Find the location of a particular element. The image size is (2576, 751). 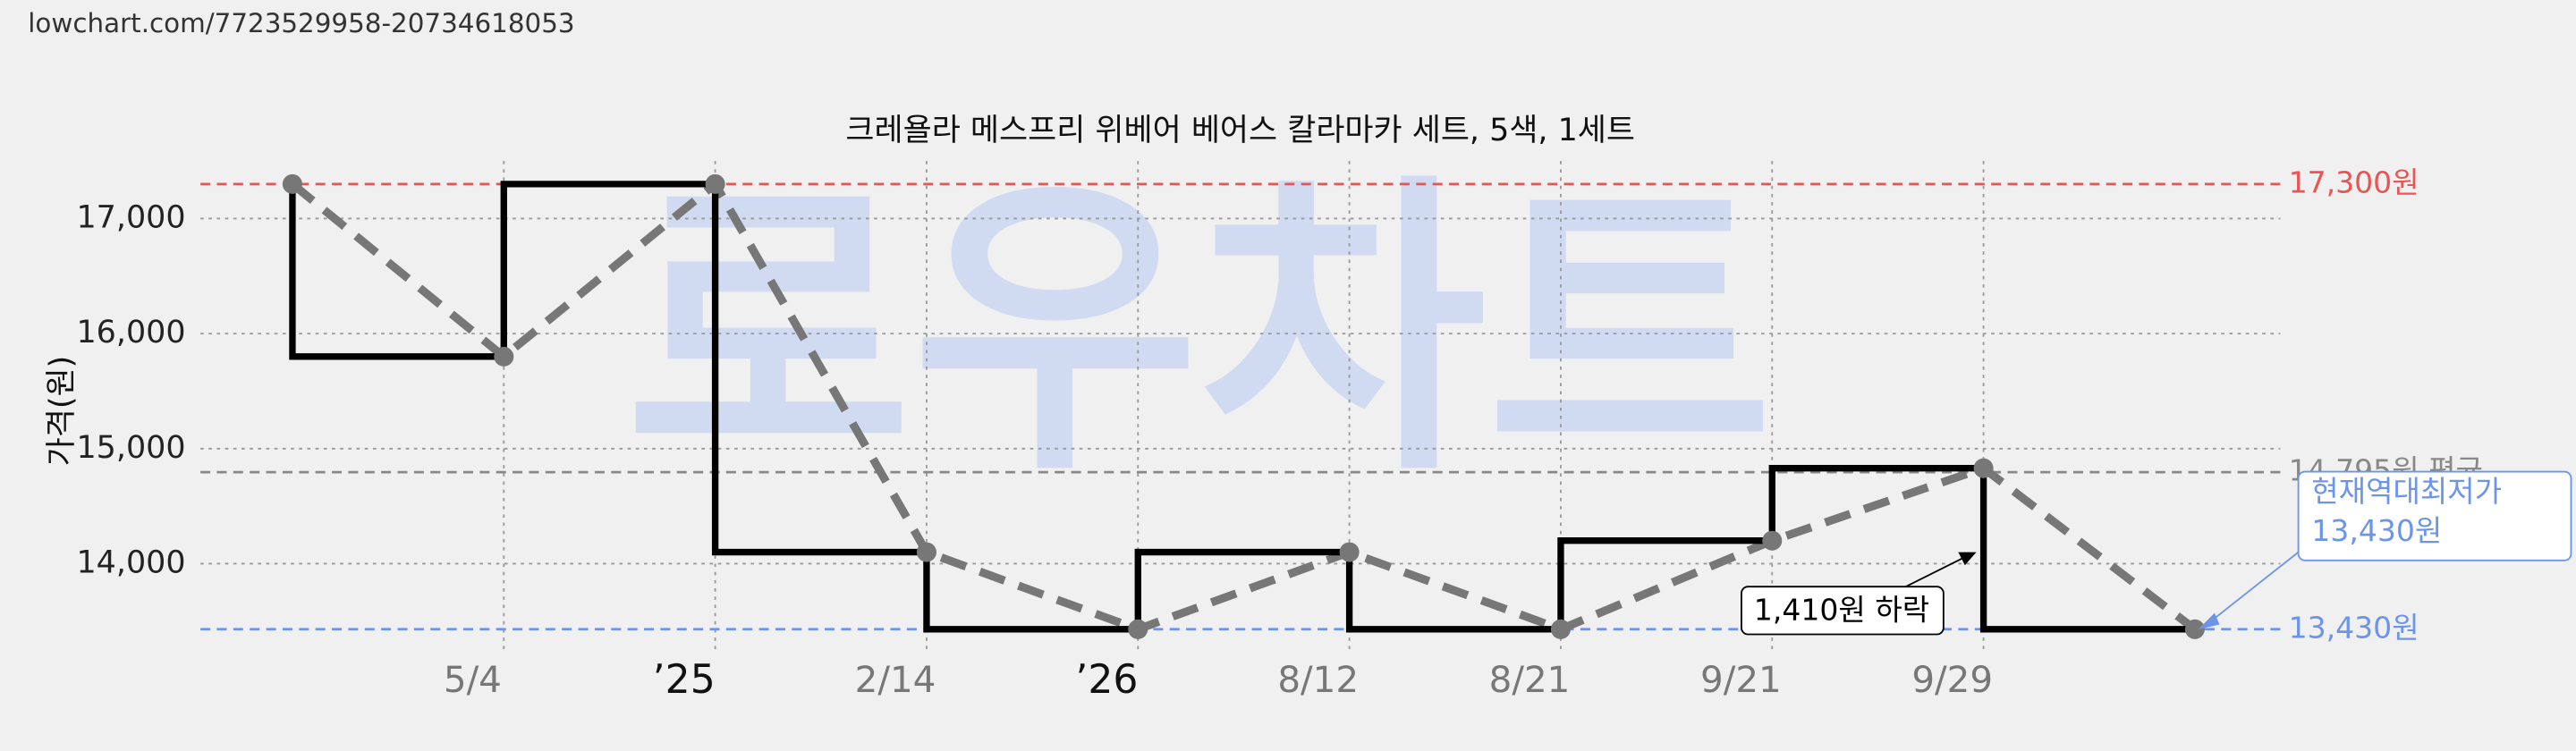

y-tick-label: 17,000 is located at coordinates (130, 217).